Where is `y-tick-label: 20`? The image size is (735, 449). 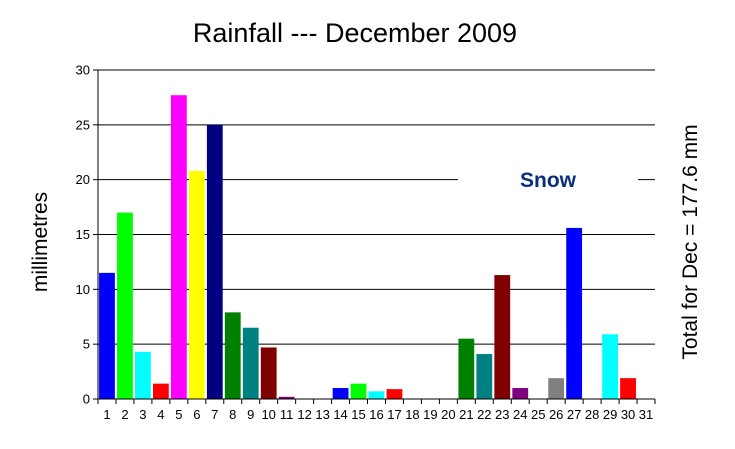
y-tick-label: 20 is located at coordinates (83, 179).